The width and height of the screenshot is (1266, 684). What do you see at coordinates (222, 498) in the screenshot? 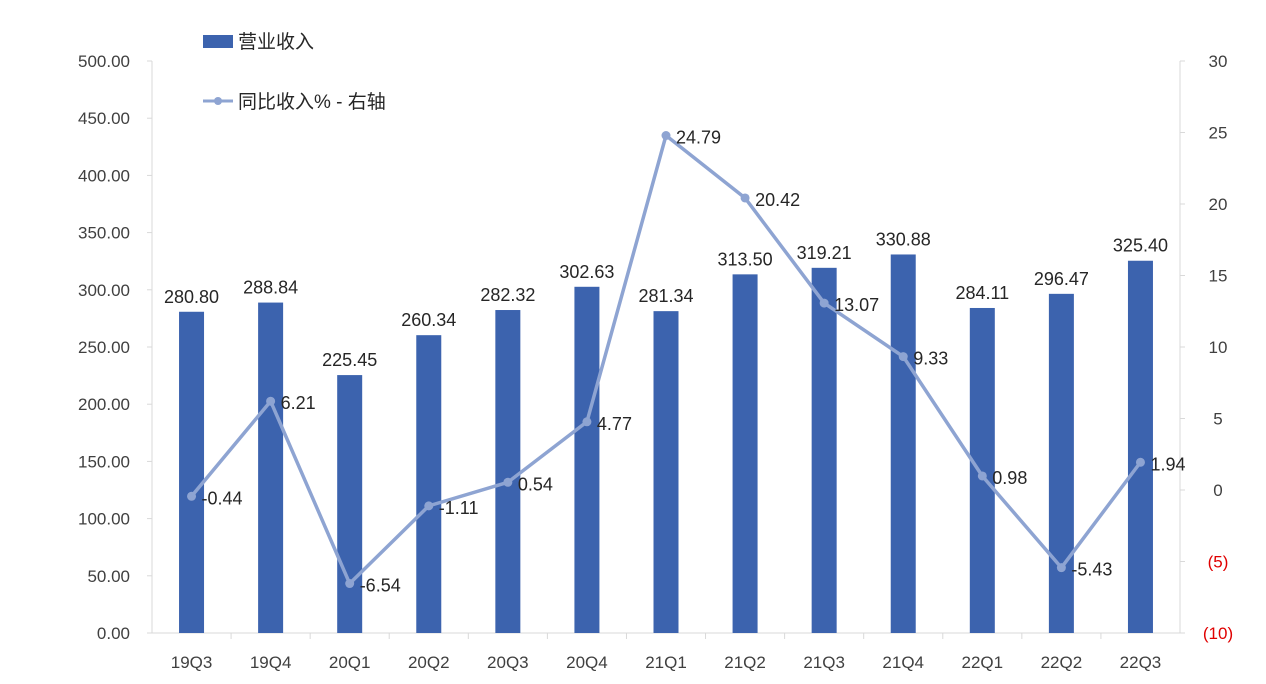
I see `line-value-label: -0.44` at bounding box center [222, 498].